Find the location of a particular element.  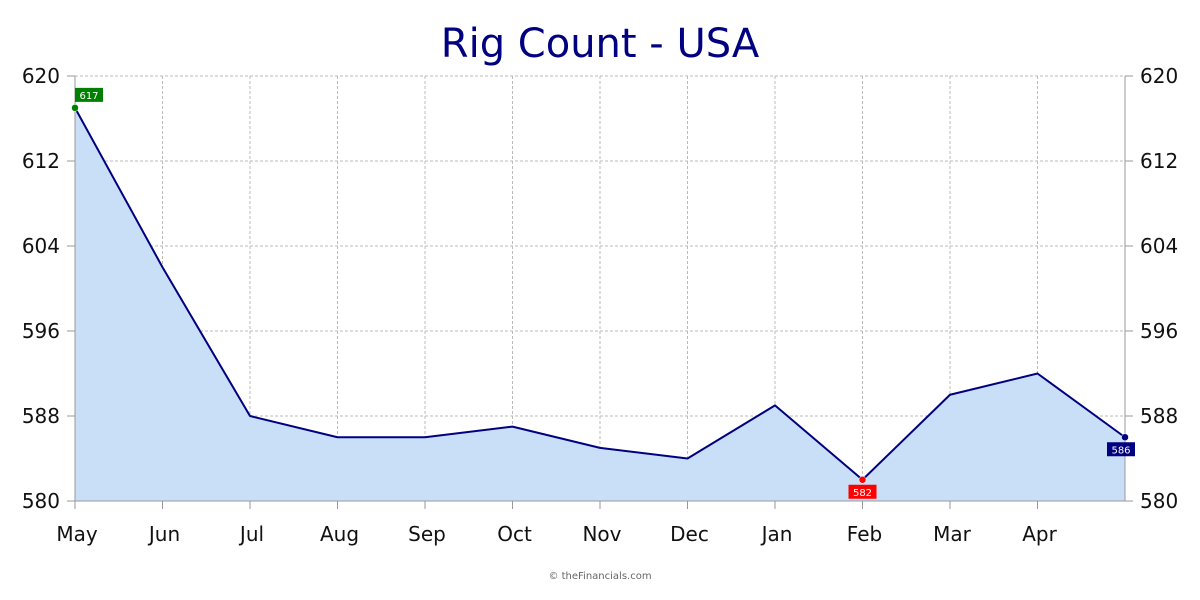

x-tick-label: Jan is located at coordinates (776, 534).